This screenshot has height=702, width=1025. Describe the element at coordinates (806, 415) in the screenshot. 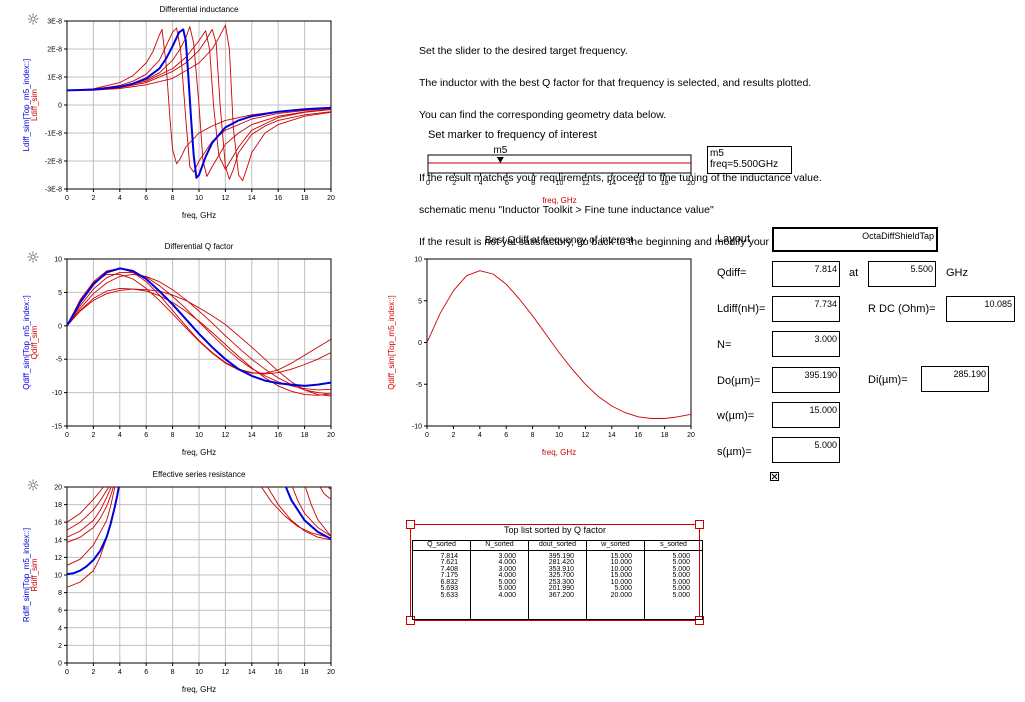

I see `w-value-field: 15.000` at that location.